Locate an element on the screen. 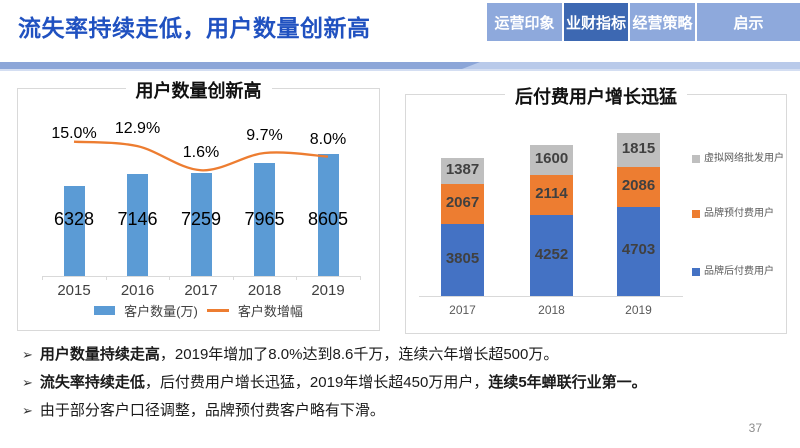  bullet-text-regular: ，2019年增加了8.0%达到8.6千万，连续六年增长超500万。 is located at coordinates (359, 354).